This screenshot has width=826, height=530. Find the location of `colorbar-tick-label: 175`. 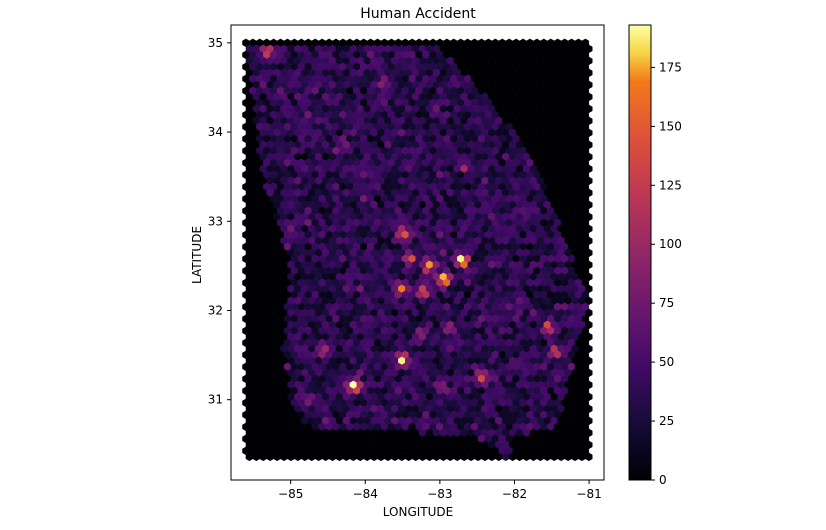

colorbar-tick-label: 175 is located at coordinates (670, 67).